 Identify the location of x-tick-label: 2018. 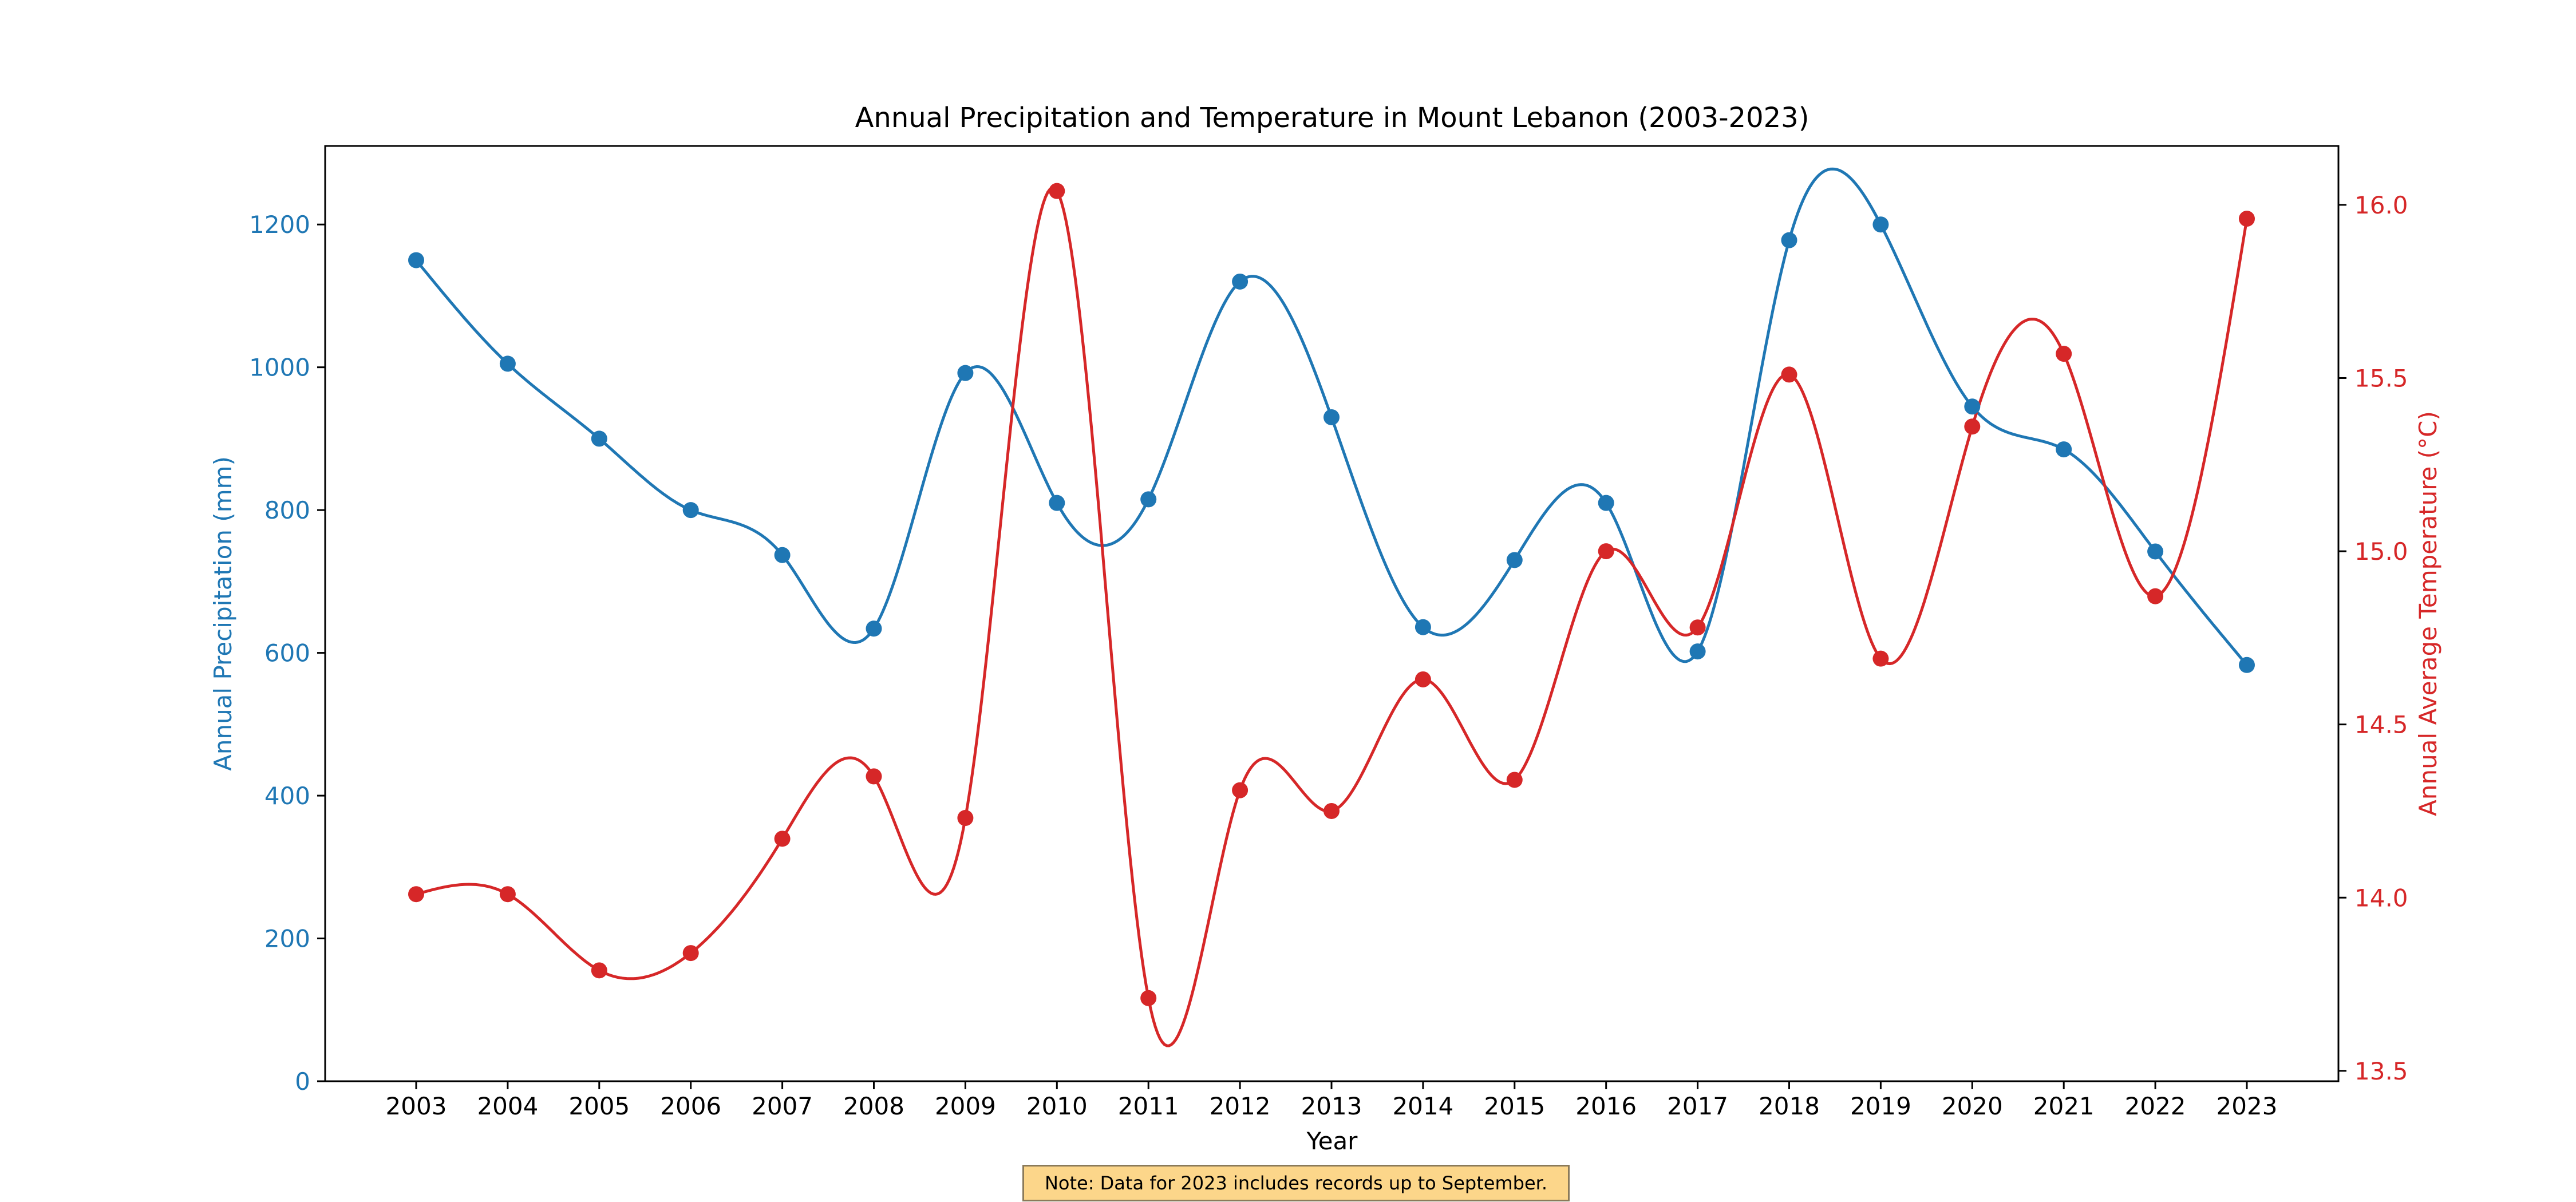
(1789, 1106).